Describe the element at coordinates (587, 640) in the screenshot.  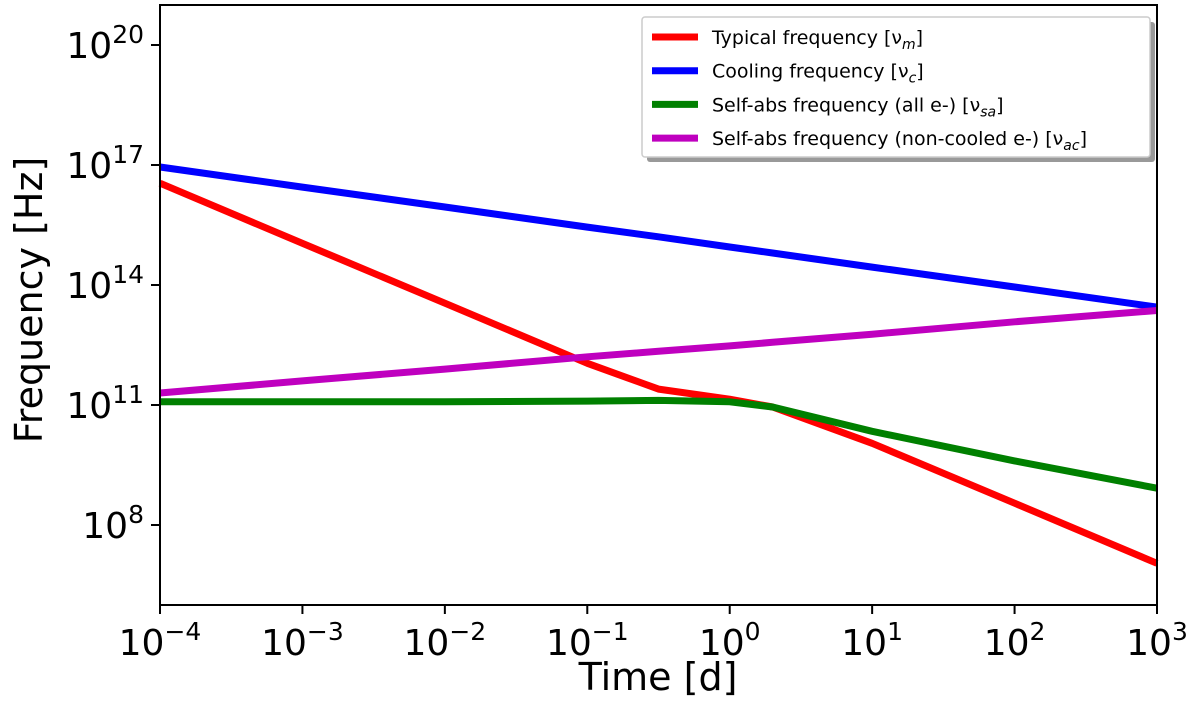
I see `x-tick-label: 10⁻¹` at that location.